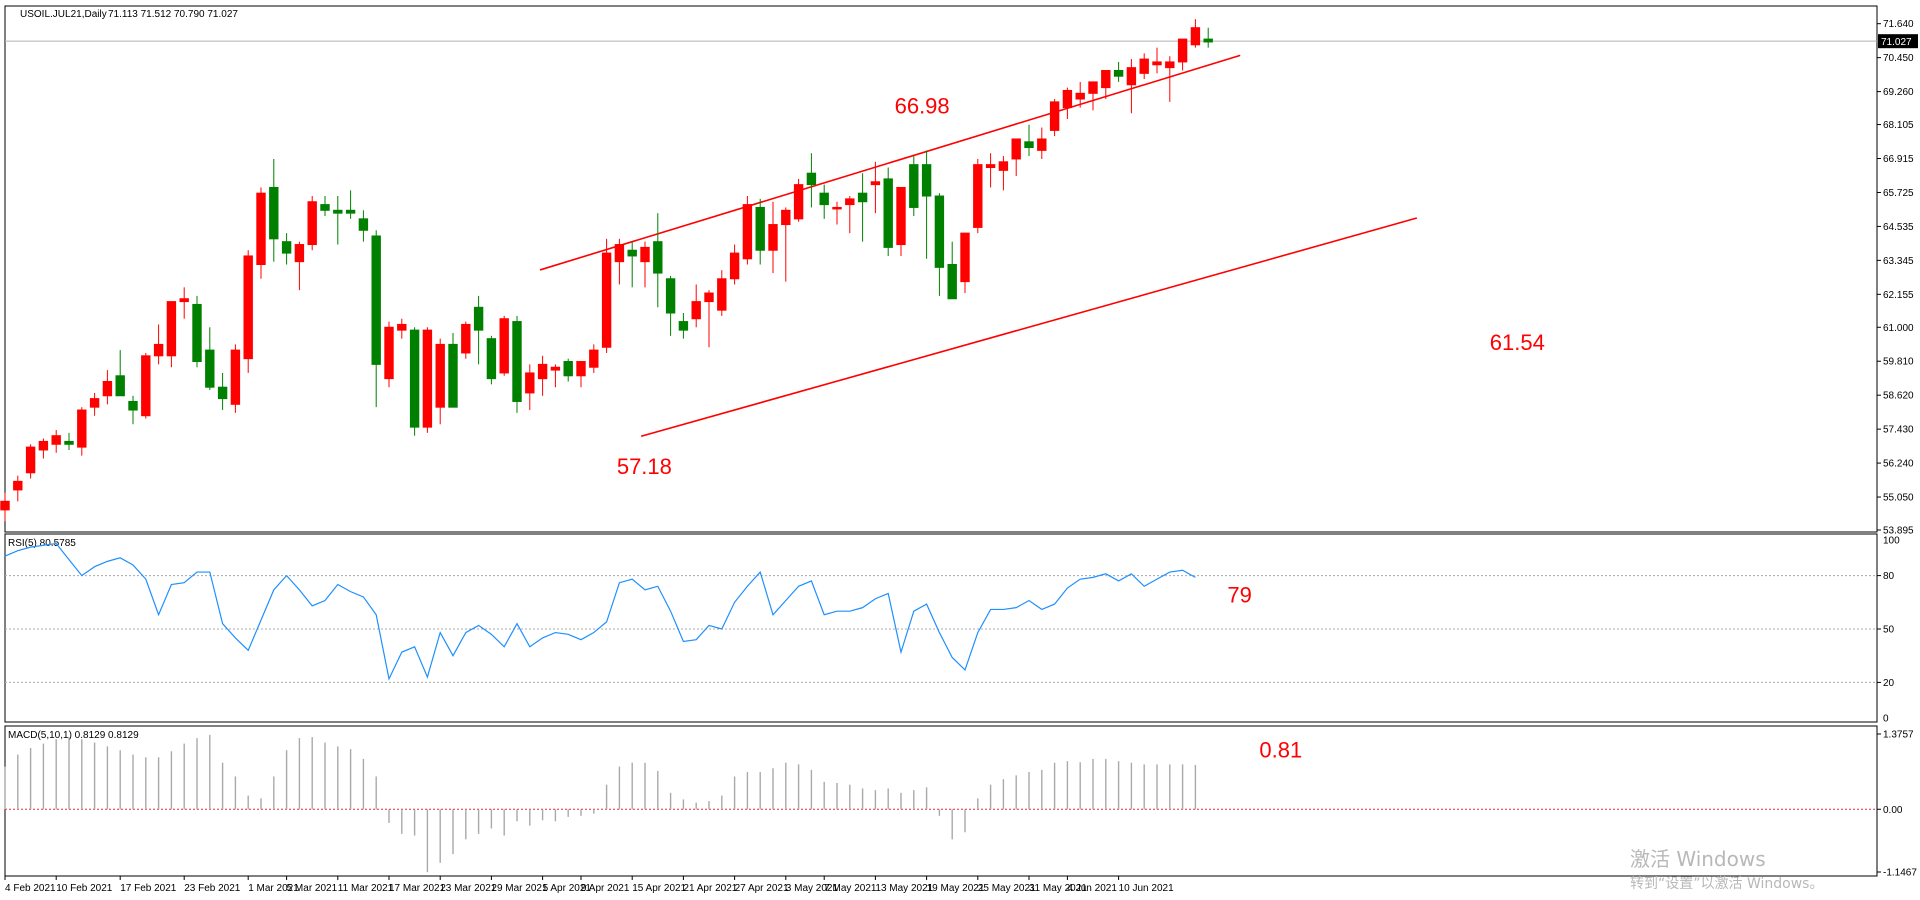 The height and width of the screenshot is (900, 1920). I want to click on price-tick-label: 70.450, so click(1898, 58).